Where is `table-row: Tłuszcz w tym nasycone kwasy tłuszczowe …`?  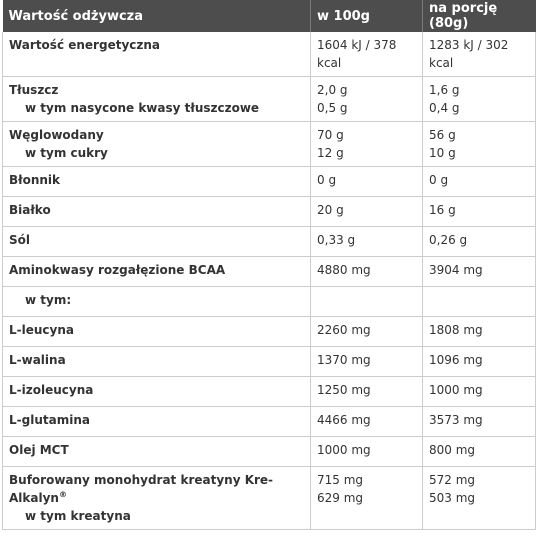 table-row: Tłuszcz w tym nasycone kwasy tłuszczowe … is located at coordinates (269, 99).